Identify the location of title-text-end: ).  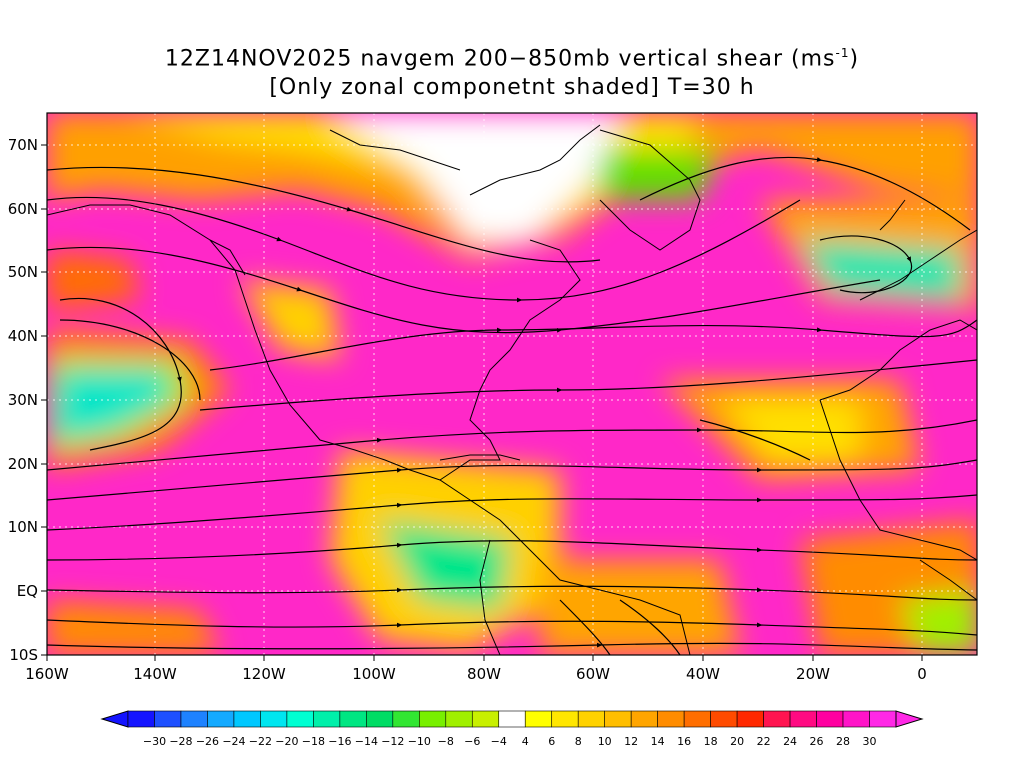
(854, 59).